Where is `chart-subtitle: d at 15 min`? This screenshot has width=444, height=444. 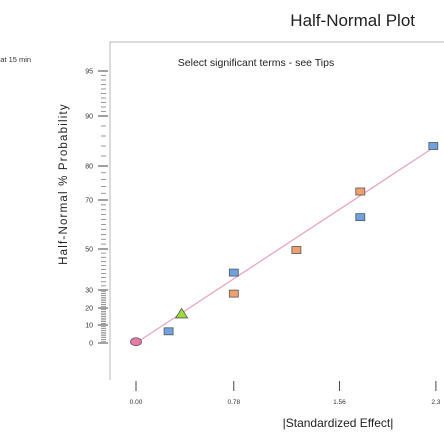 chart-subtitle: d at 15 min is located at coordinates (15, 59).